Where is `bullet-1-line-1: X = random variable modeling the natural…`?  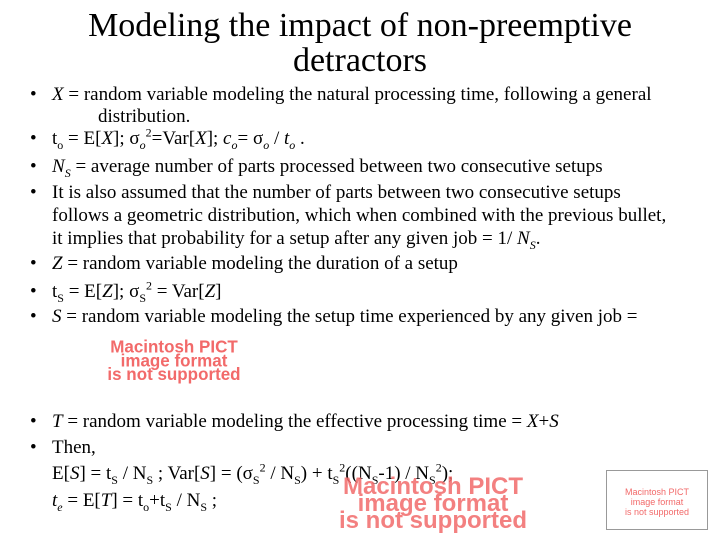 bullet-1-line-1: X = random variable modeling the natural… is located at coordinates (352, 94).